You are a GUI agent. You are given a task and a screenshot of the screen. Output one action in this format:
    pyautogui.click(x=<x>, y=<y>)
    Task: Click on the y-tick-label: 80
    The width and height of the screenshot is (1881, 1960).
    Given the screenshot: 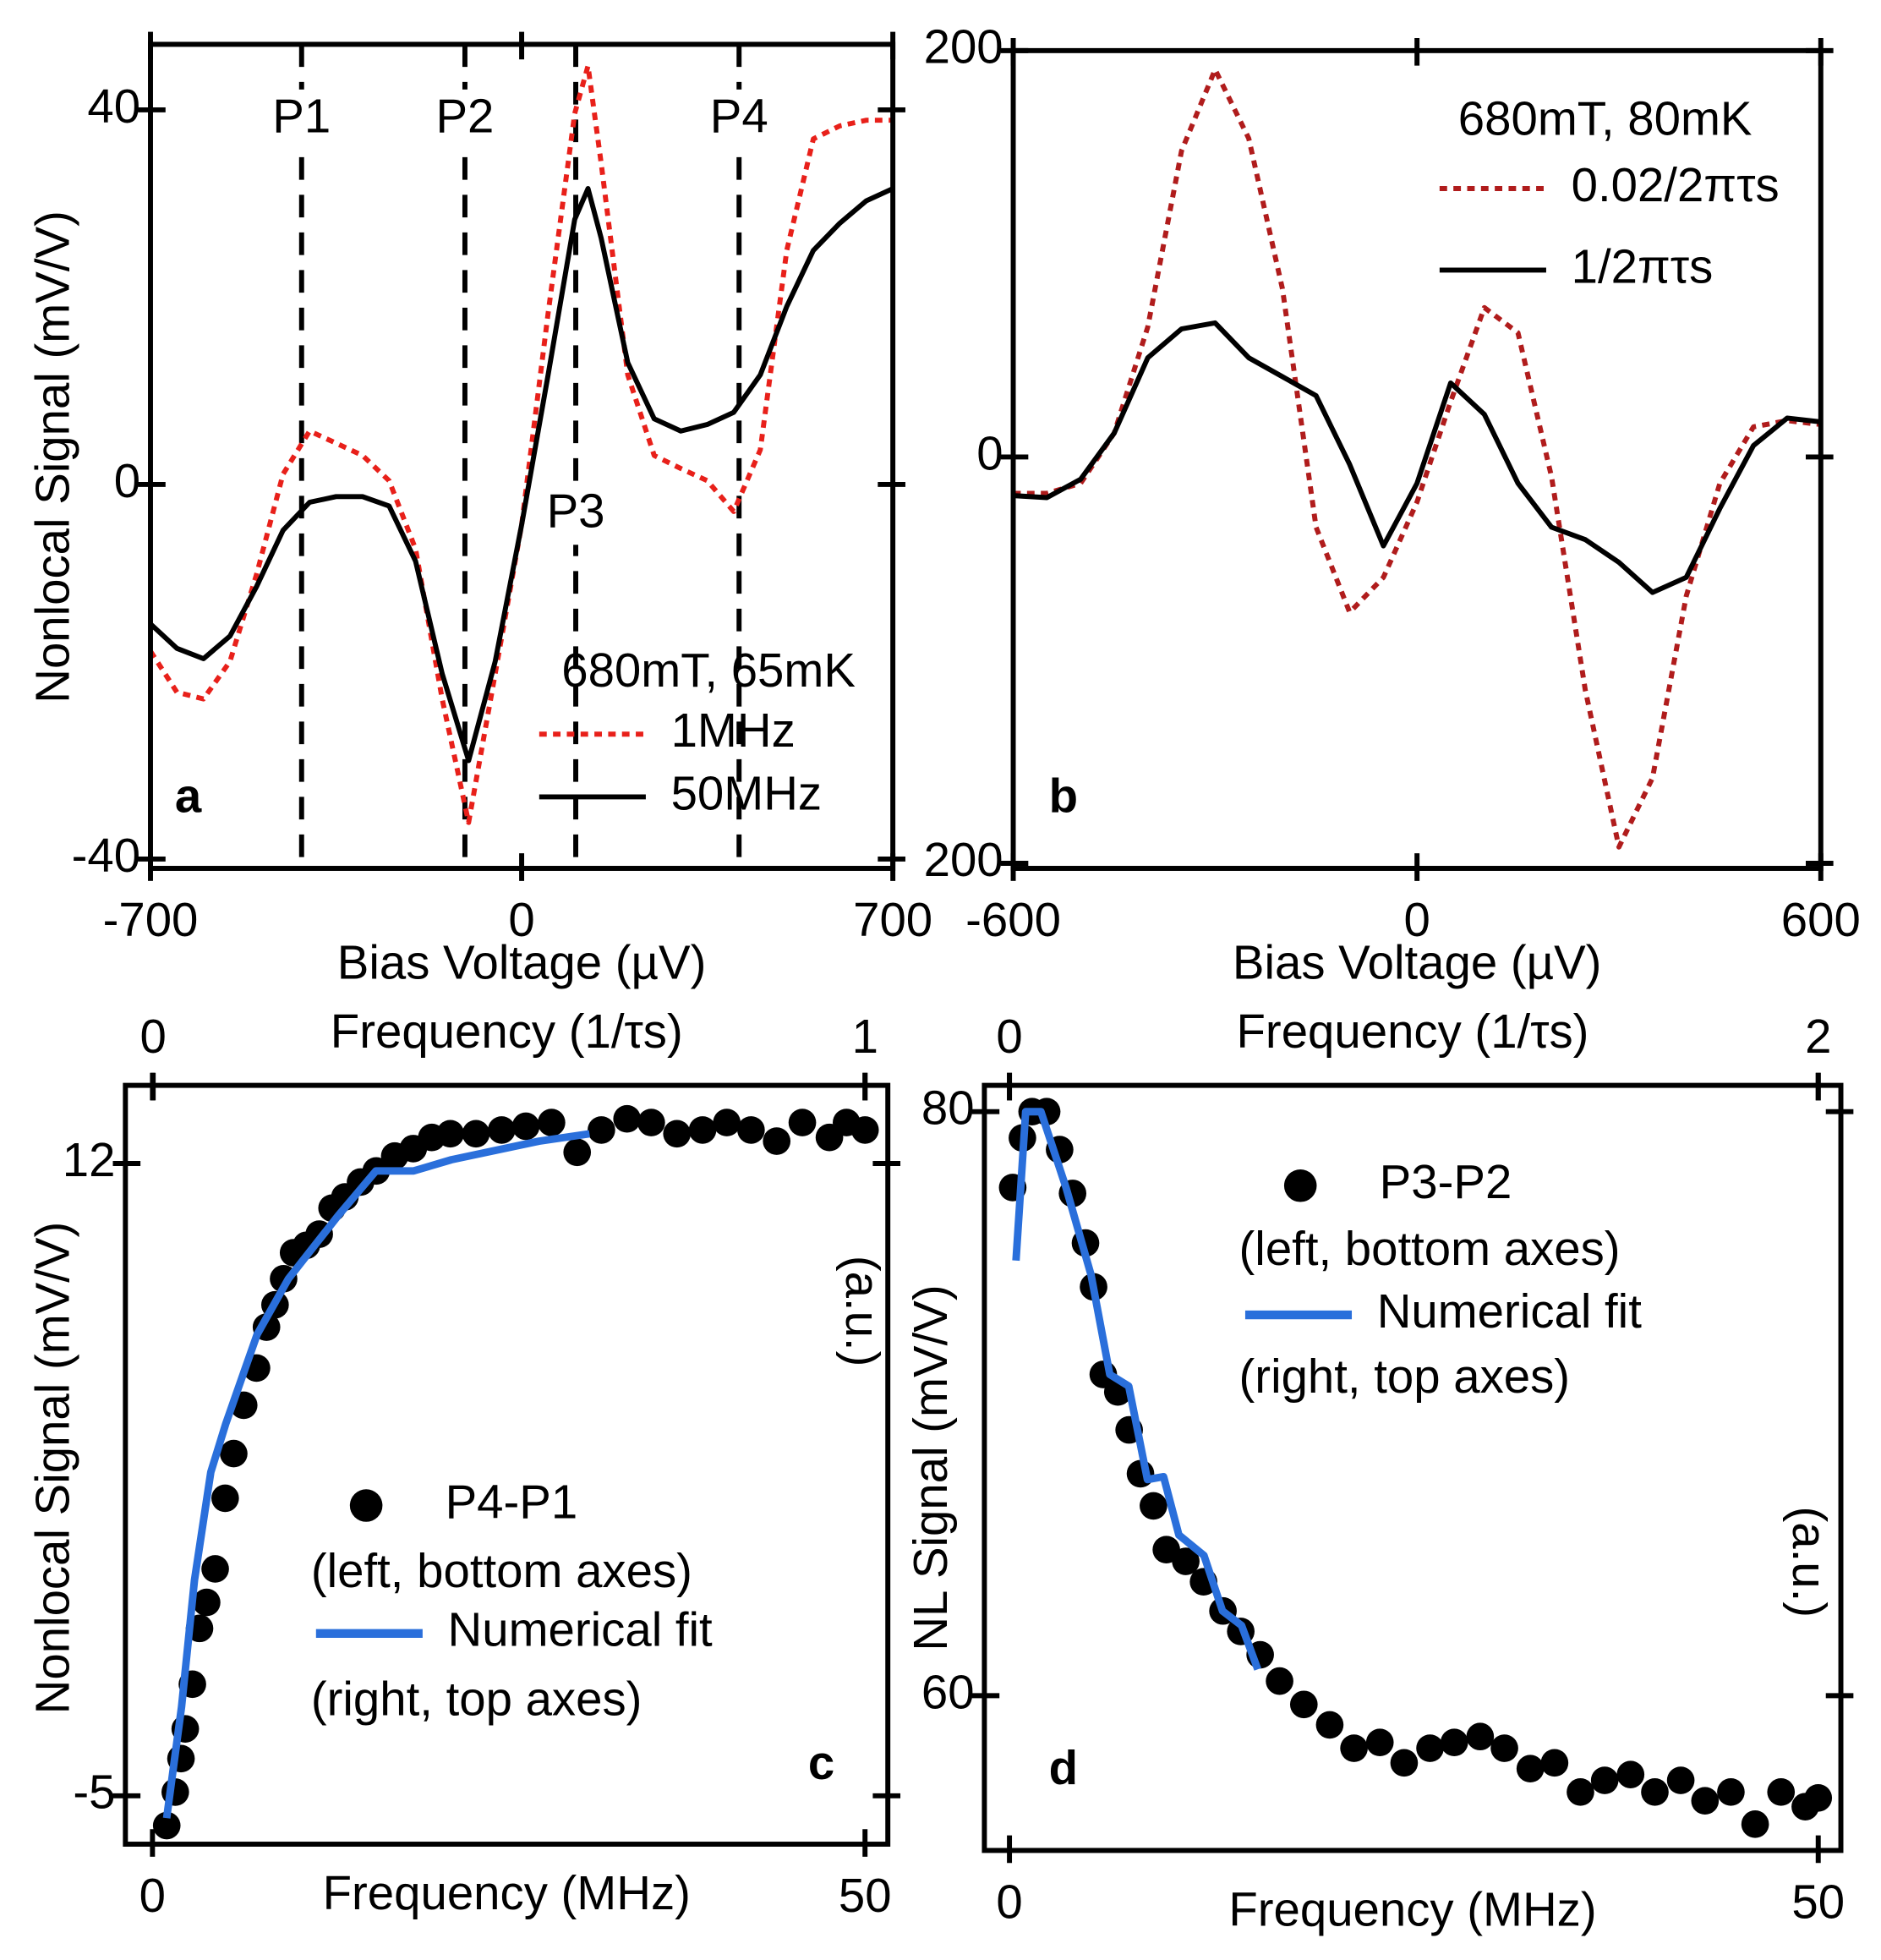 What is the action you would take?
    pyautogui.click(x=948, y=1108)
    